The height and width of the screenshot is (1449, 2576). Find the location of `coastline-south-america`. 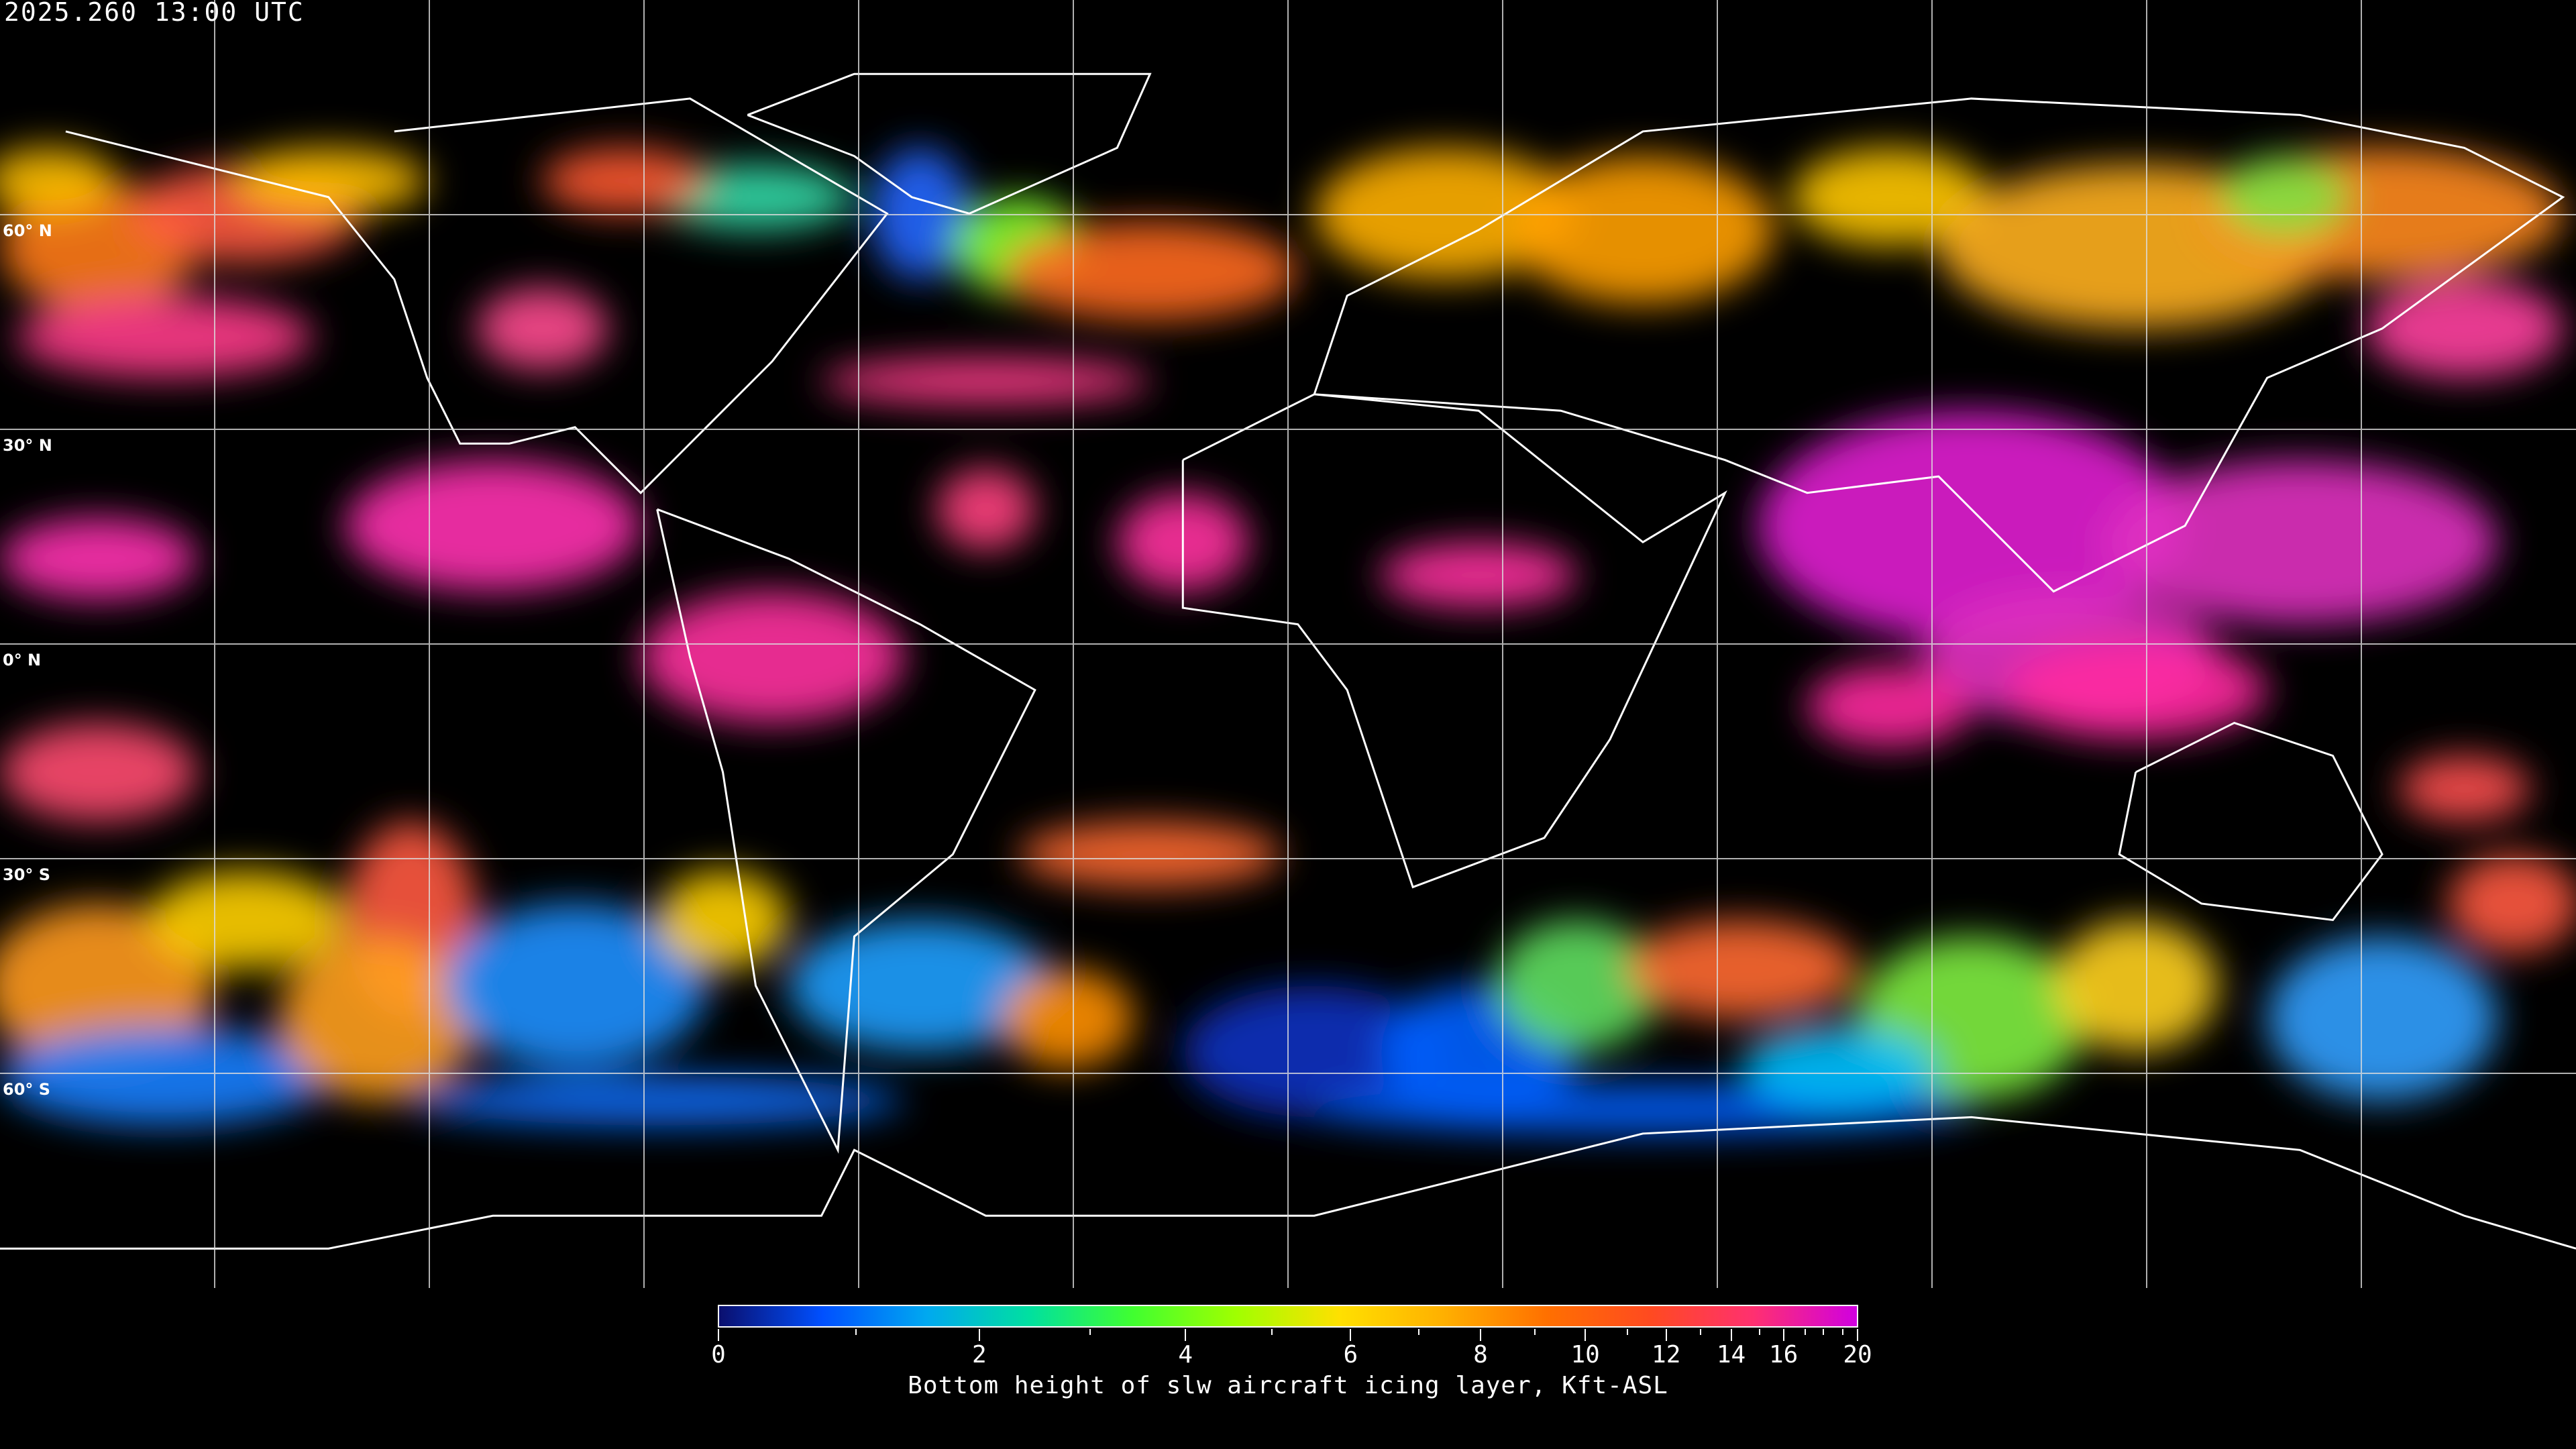

coastline-south-america is located at coordinates (846, 831).